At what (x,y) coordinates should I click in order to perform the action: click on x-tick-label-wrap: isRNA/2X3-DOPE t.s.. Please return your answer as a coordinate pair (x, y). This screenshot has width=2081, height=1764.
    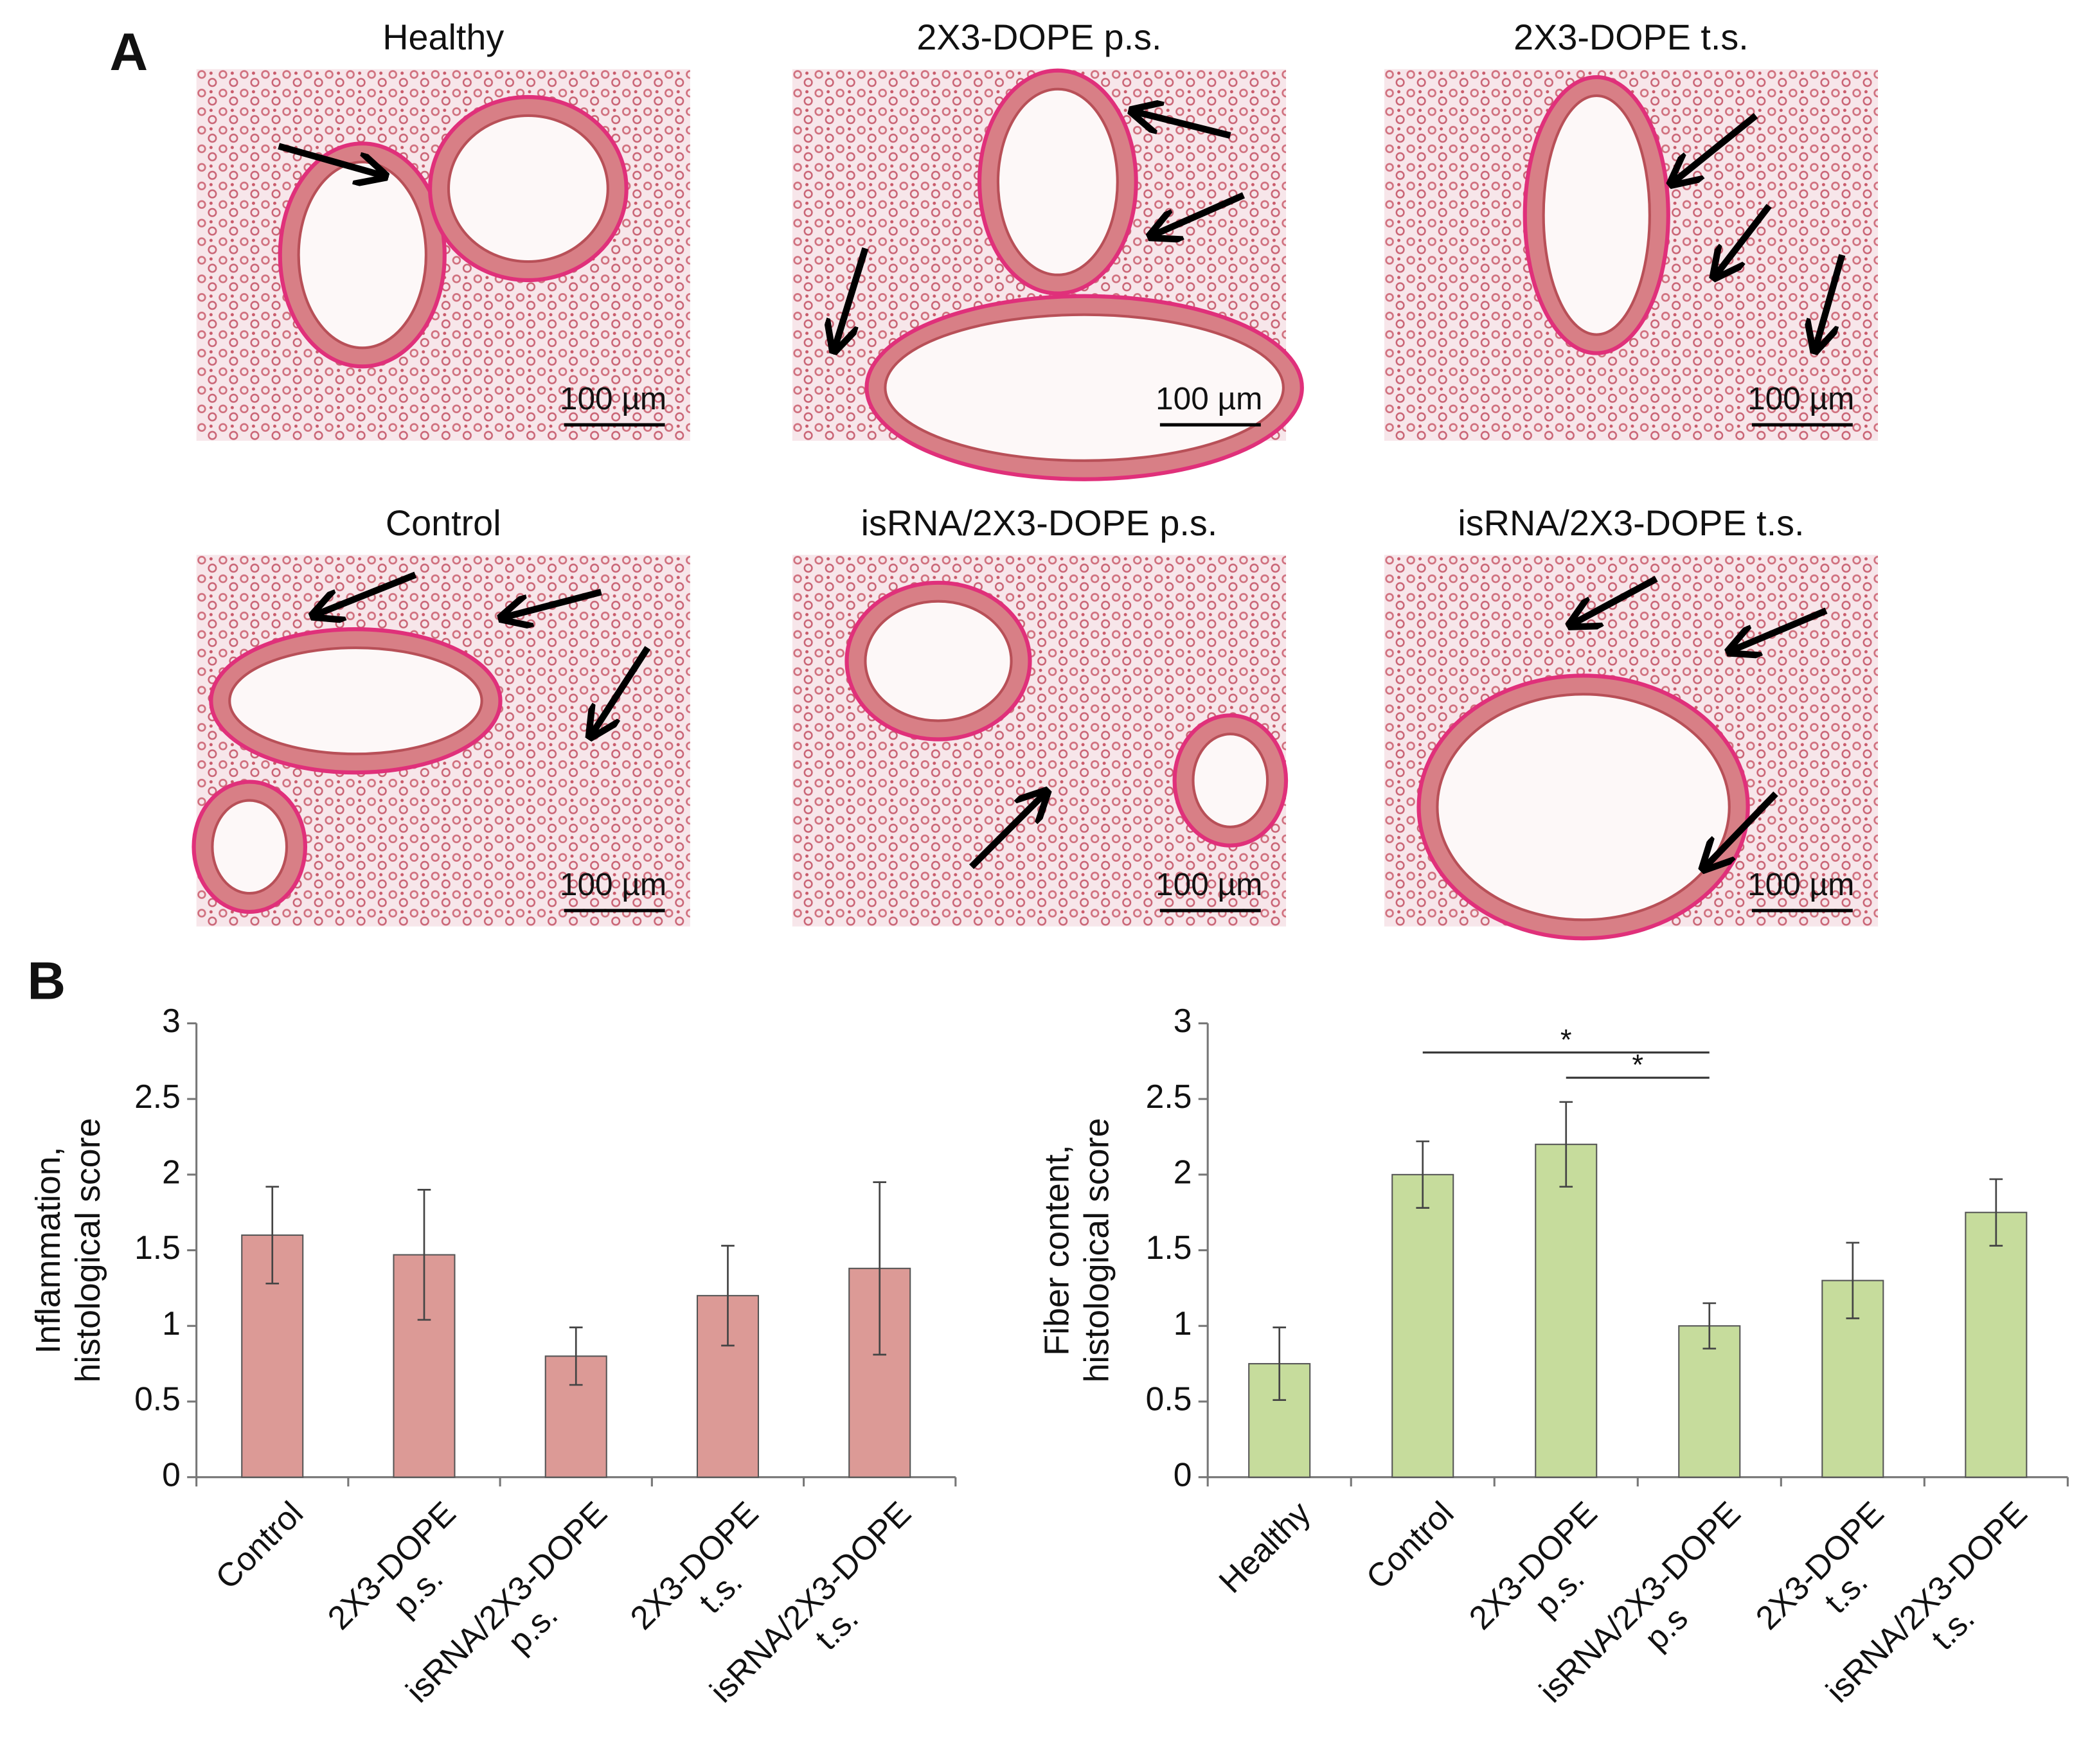
    Looking at the image, I should click on (1894, 1629).